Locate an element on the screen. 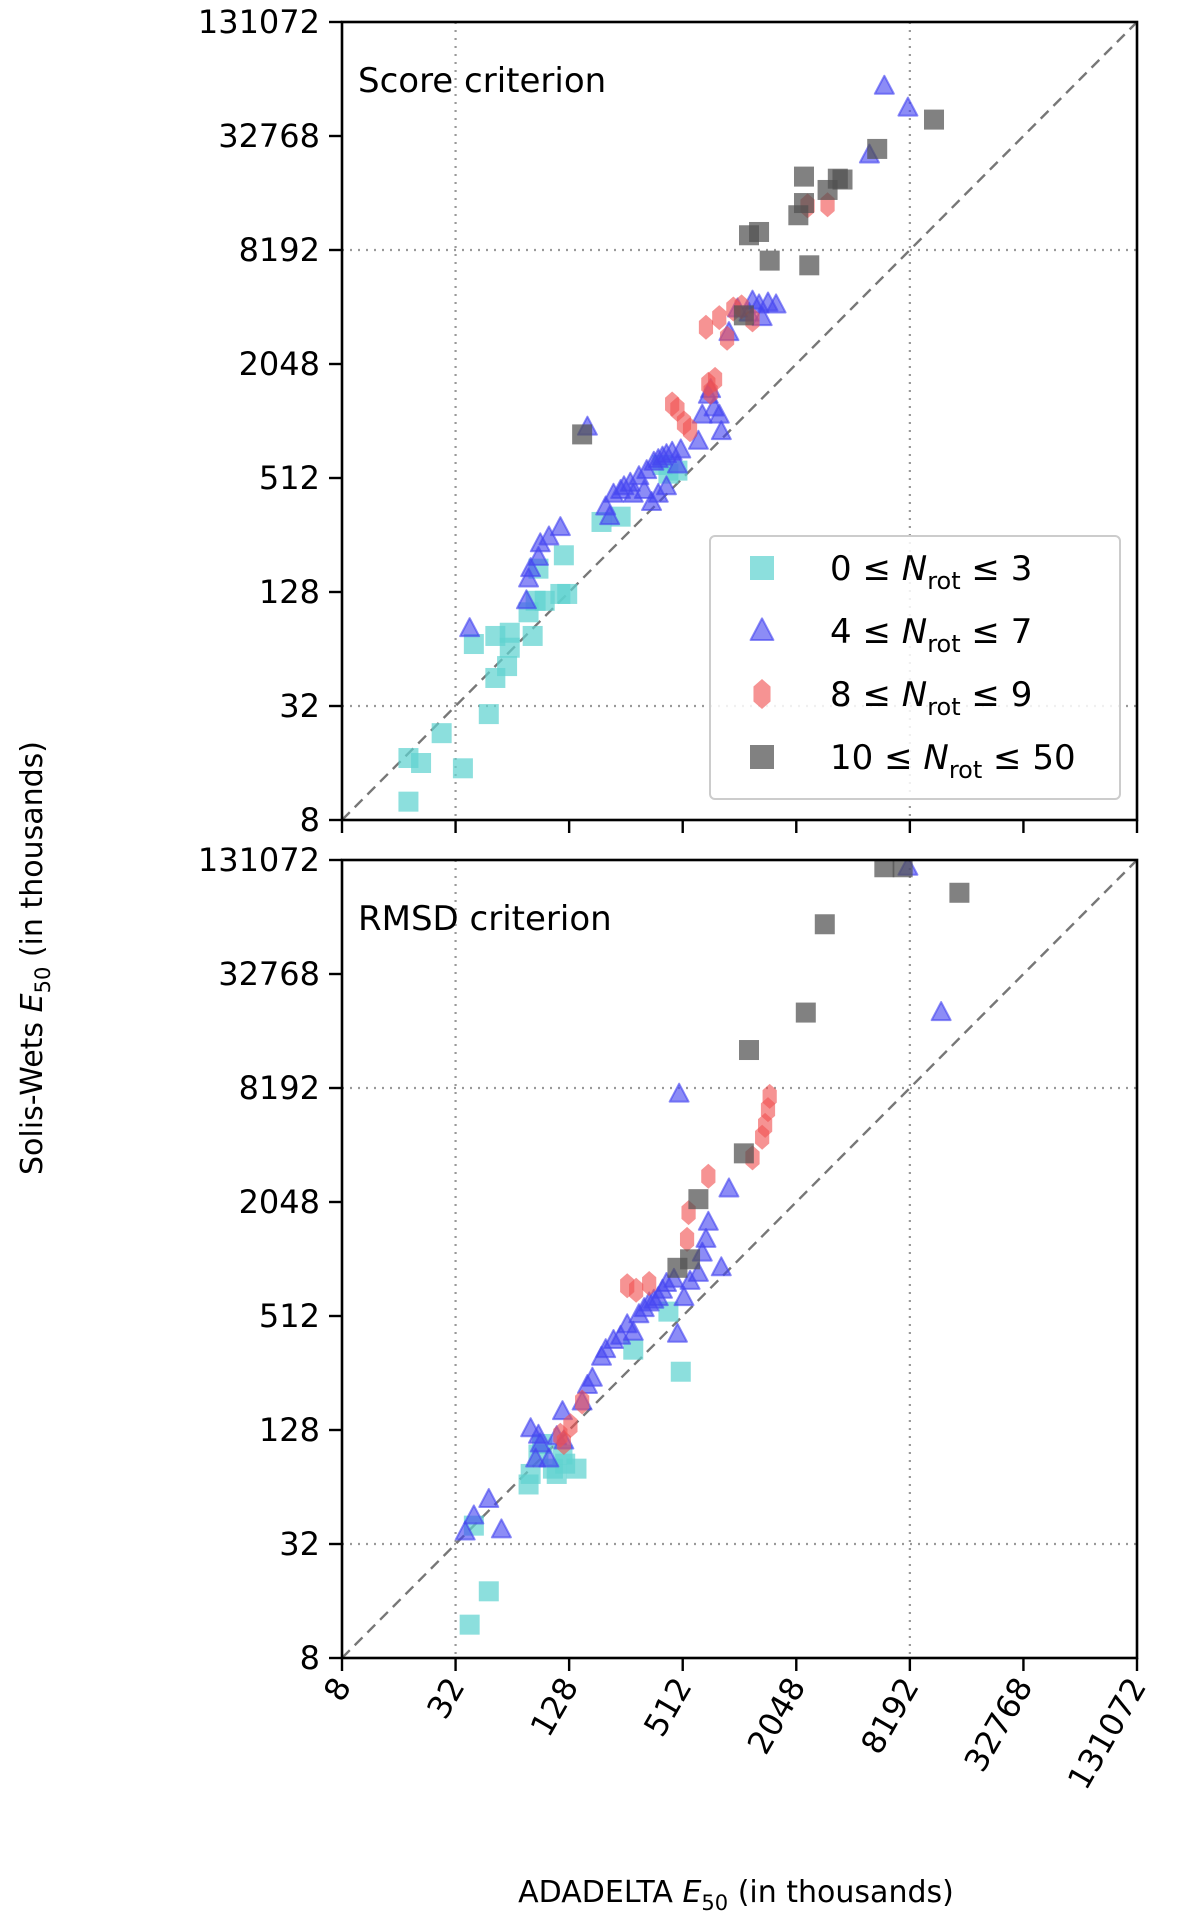 The width and height of the screenshot is (1194, 1924). x-tick-label: 8192 is located at coordinates (890, 1716).